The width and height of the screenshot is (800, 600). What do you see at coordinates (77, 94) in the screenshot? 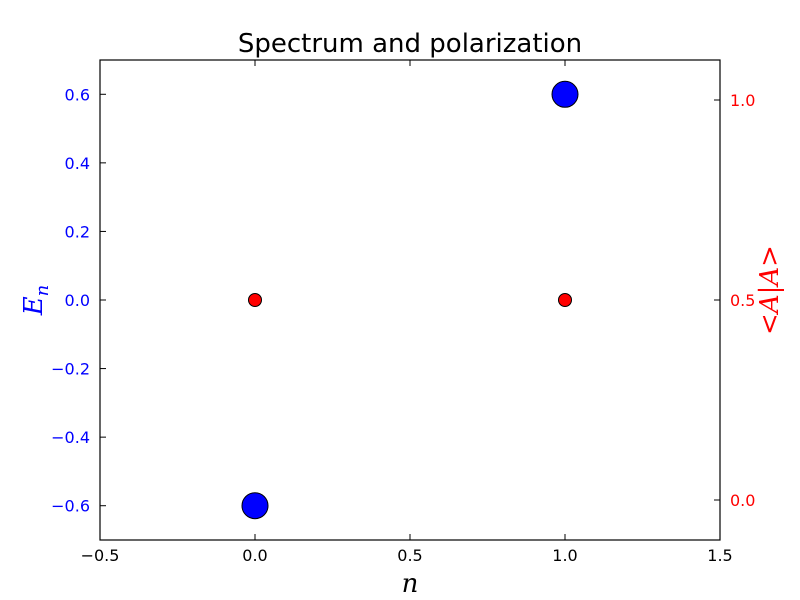
I see `y-left-tick-label: 0.6` at bounding box center [77, 94].